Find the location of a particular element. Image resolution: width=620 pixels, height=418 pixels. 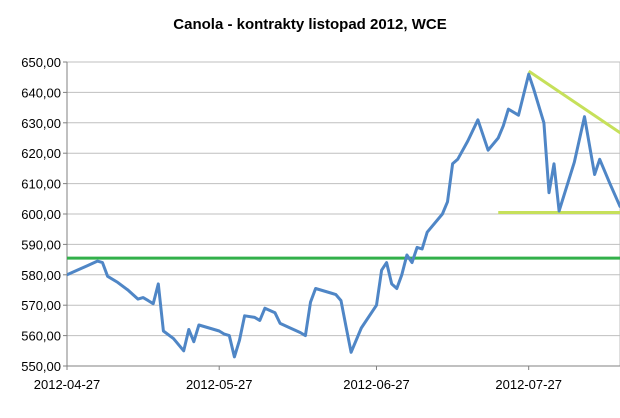

x-tick-label: 2012-07-27 is located at coordinates (528, 384).